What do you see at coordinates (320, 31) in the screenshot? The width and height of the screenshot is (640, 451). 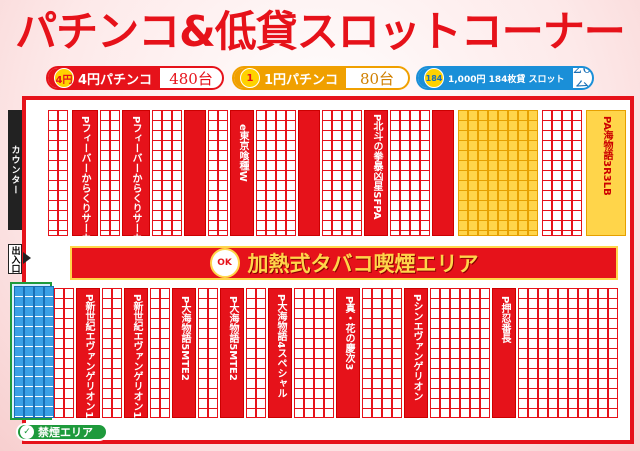 I see `page-title: パチンコ&低貸スロットコーナー` at bounding box center [320, 31].